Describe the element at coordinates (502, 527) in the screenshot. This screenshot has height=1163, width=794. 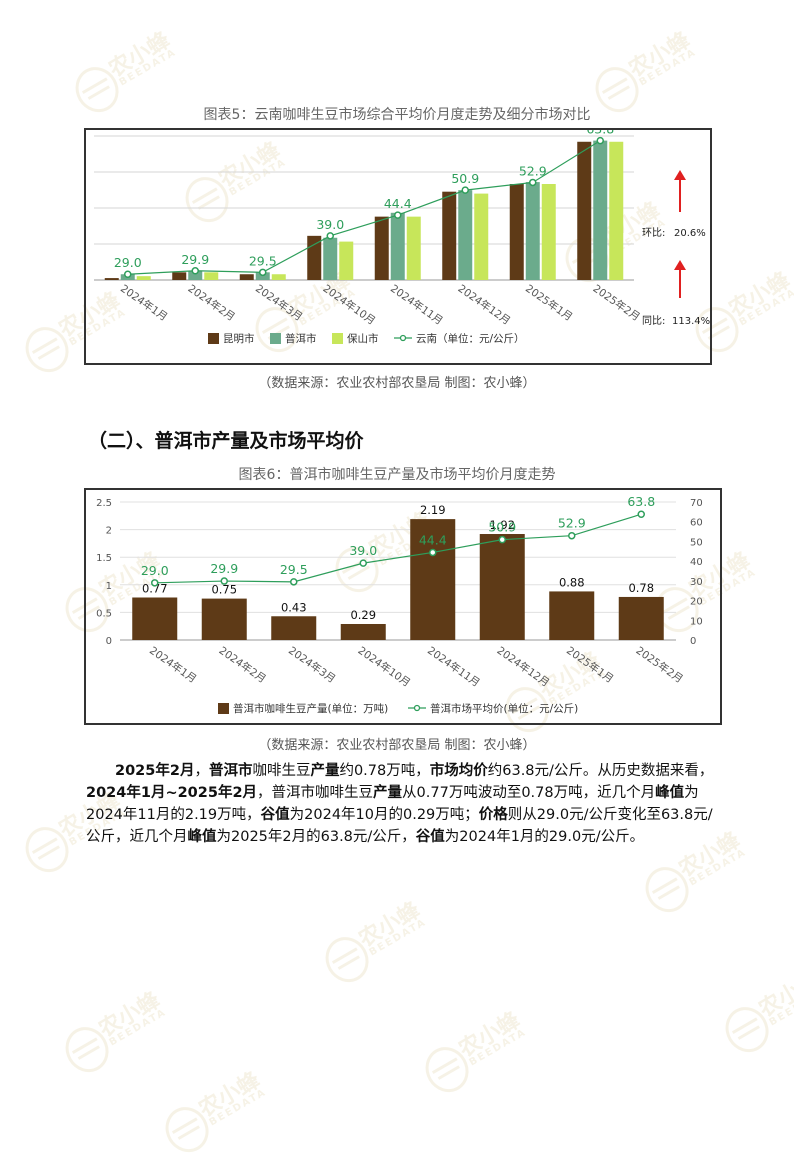
I see `line-data-label: 50.9` at that location.